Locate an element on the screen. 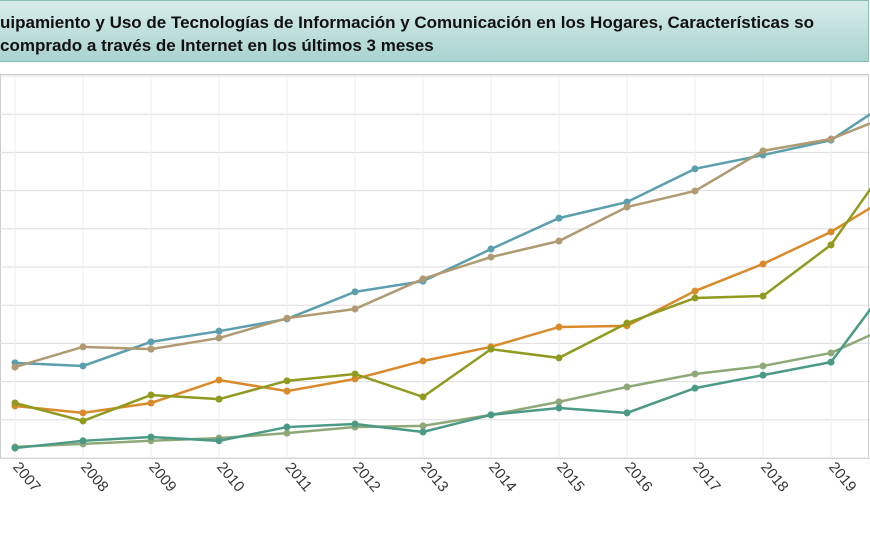 The image size is (870, 536). x-tick-label: 2012 is located at coordinates (366, 477).